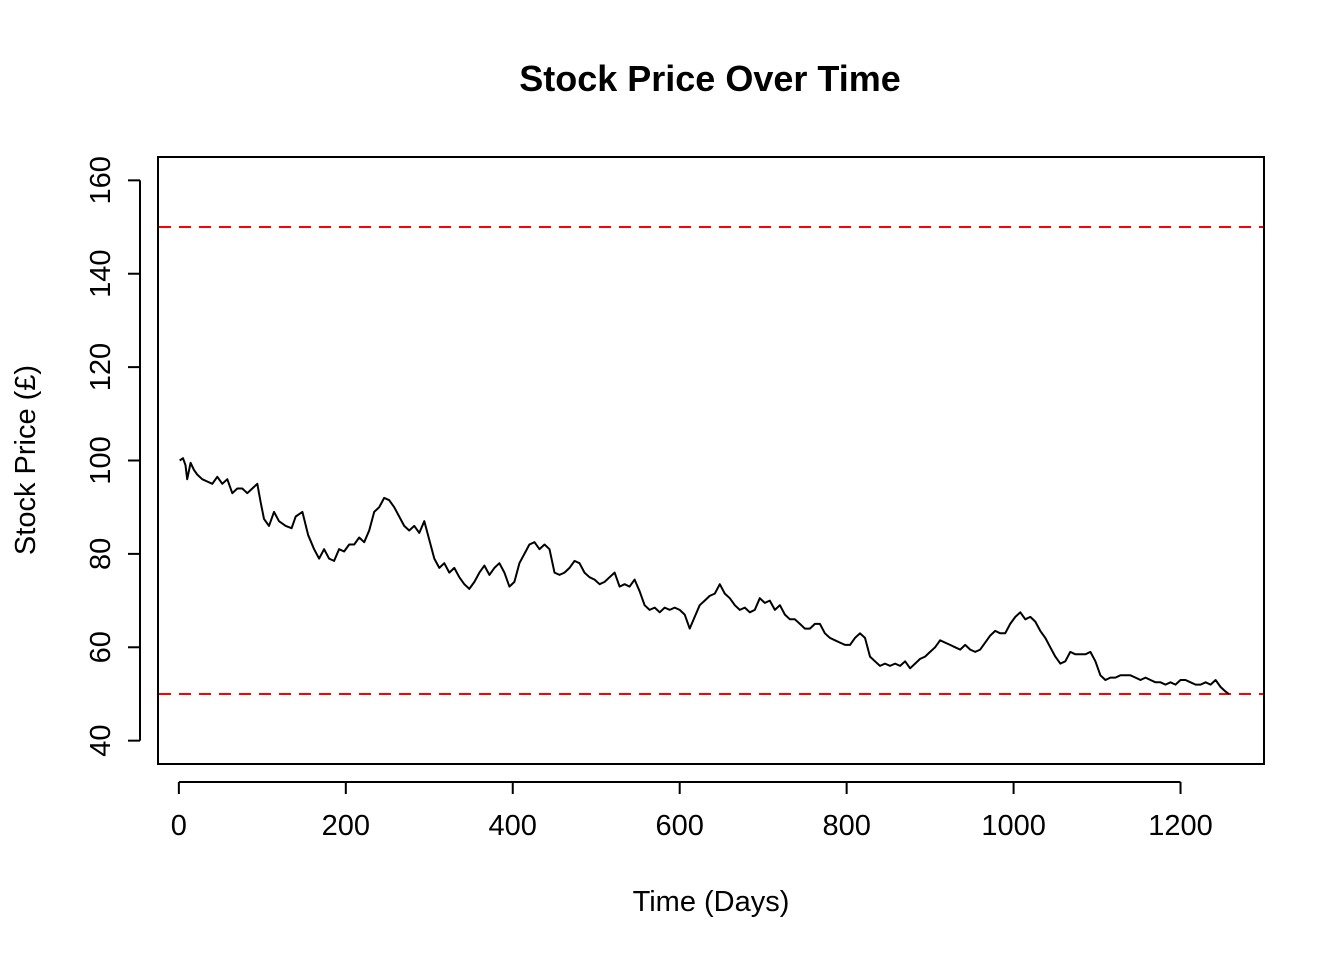 This screenshot has width=1344, height=960. Describe the element at coordinates (26, 460) in the screenshot. I see `y-axis-label: Stock Price (£)` at that location.